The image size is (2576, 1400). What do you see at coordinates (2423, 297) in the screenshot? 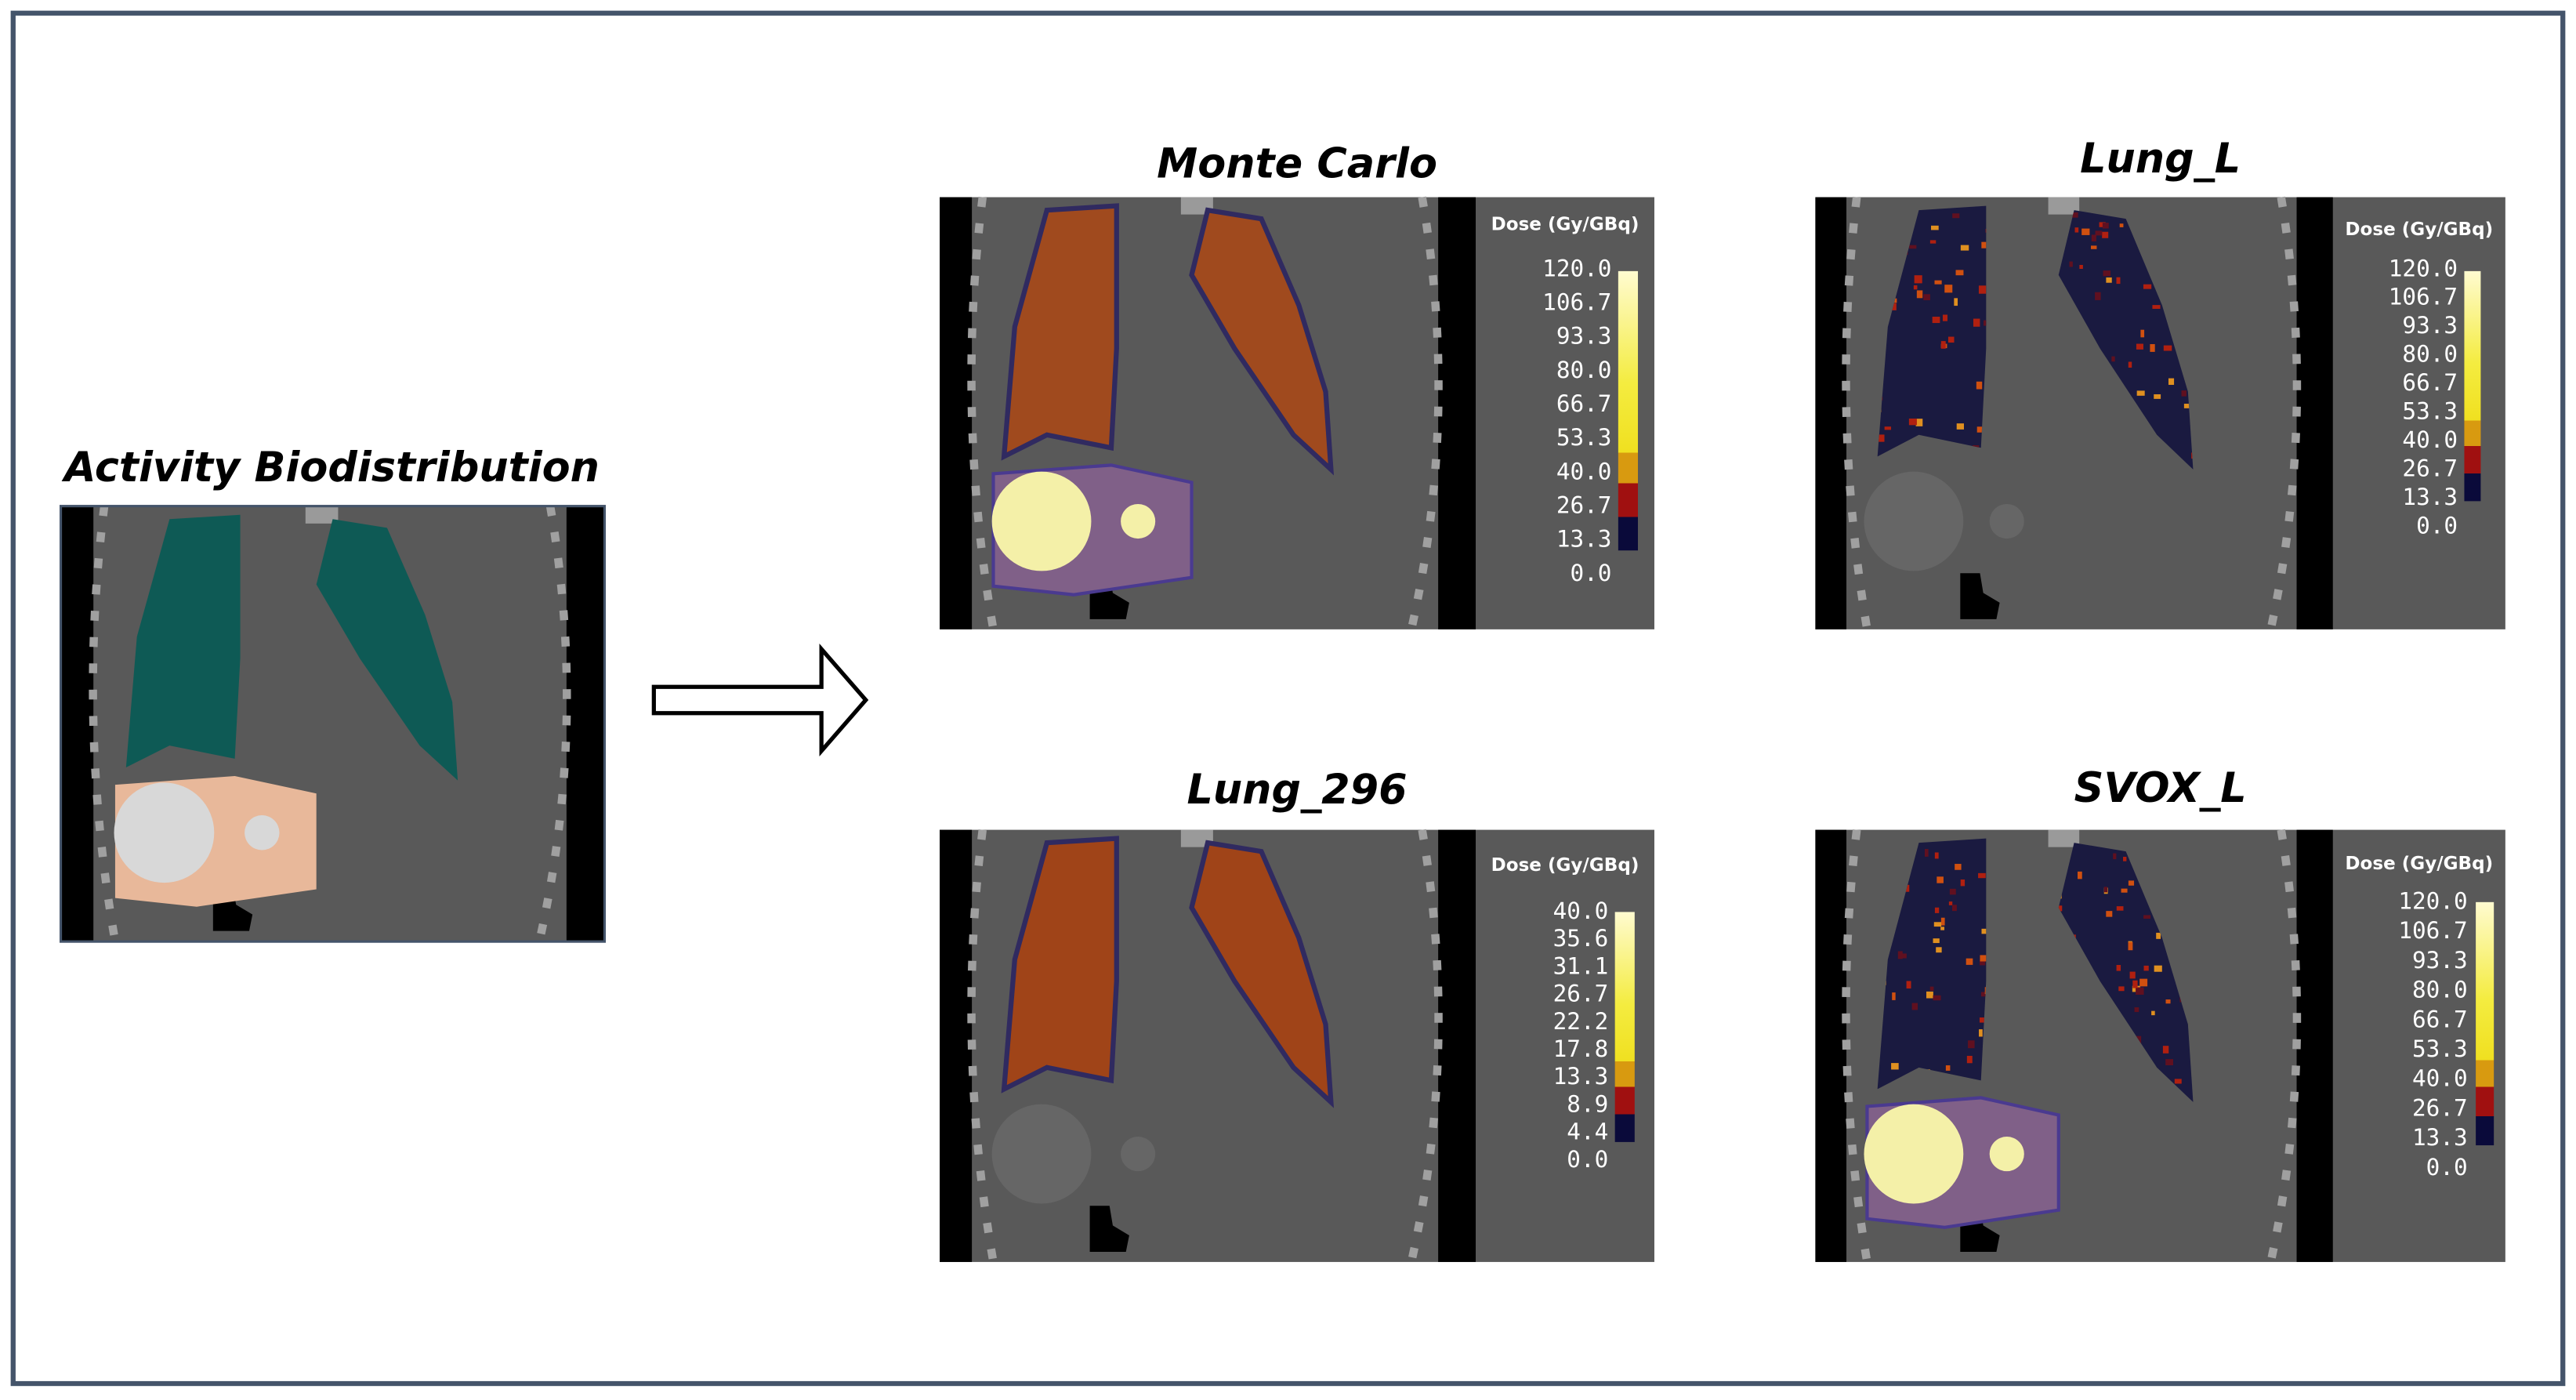
I see `colorbar-label: 106.7` at bounding box center [2423, 297].